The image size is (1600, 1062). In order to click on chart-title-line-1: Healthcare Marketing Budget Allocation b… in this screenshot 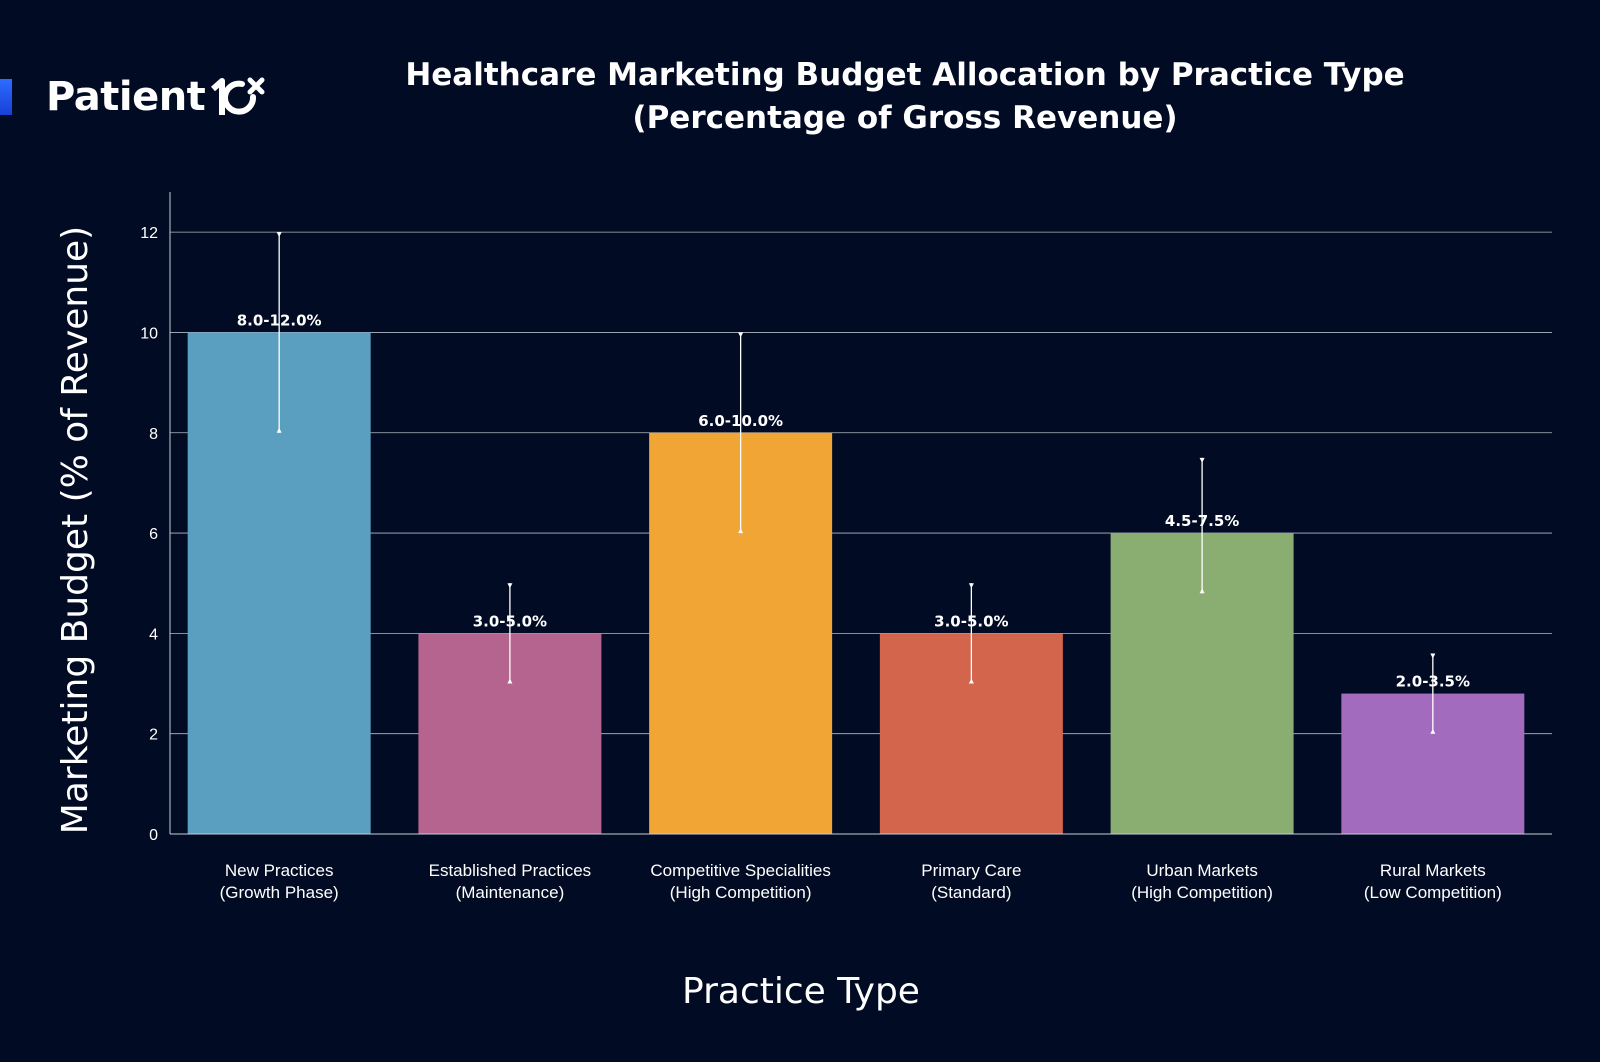, I will do `click(905, 75)`.